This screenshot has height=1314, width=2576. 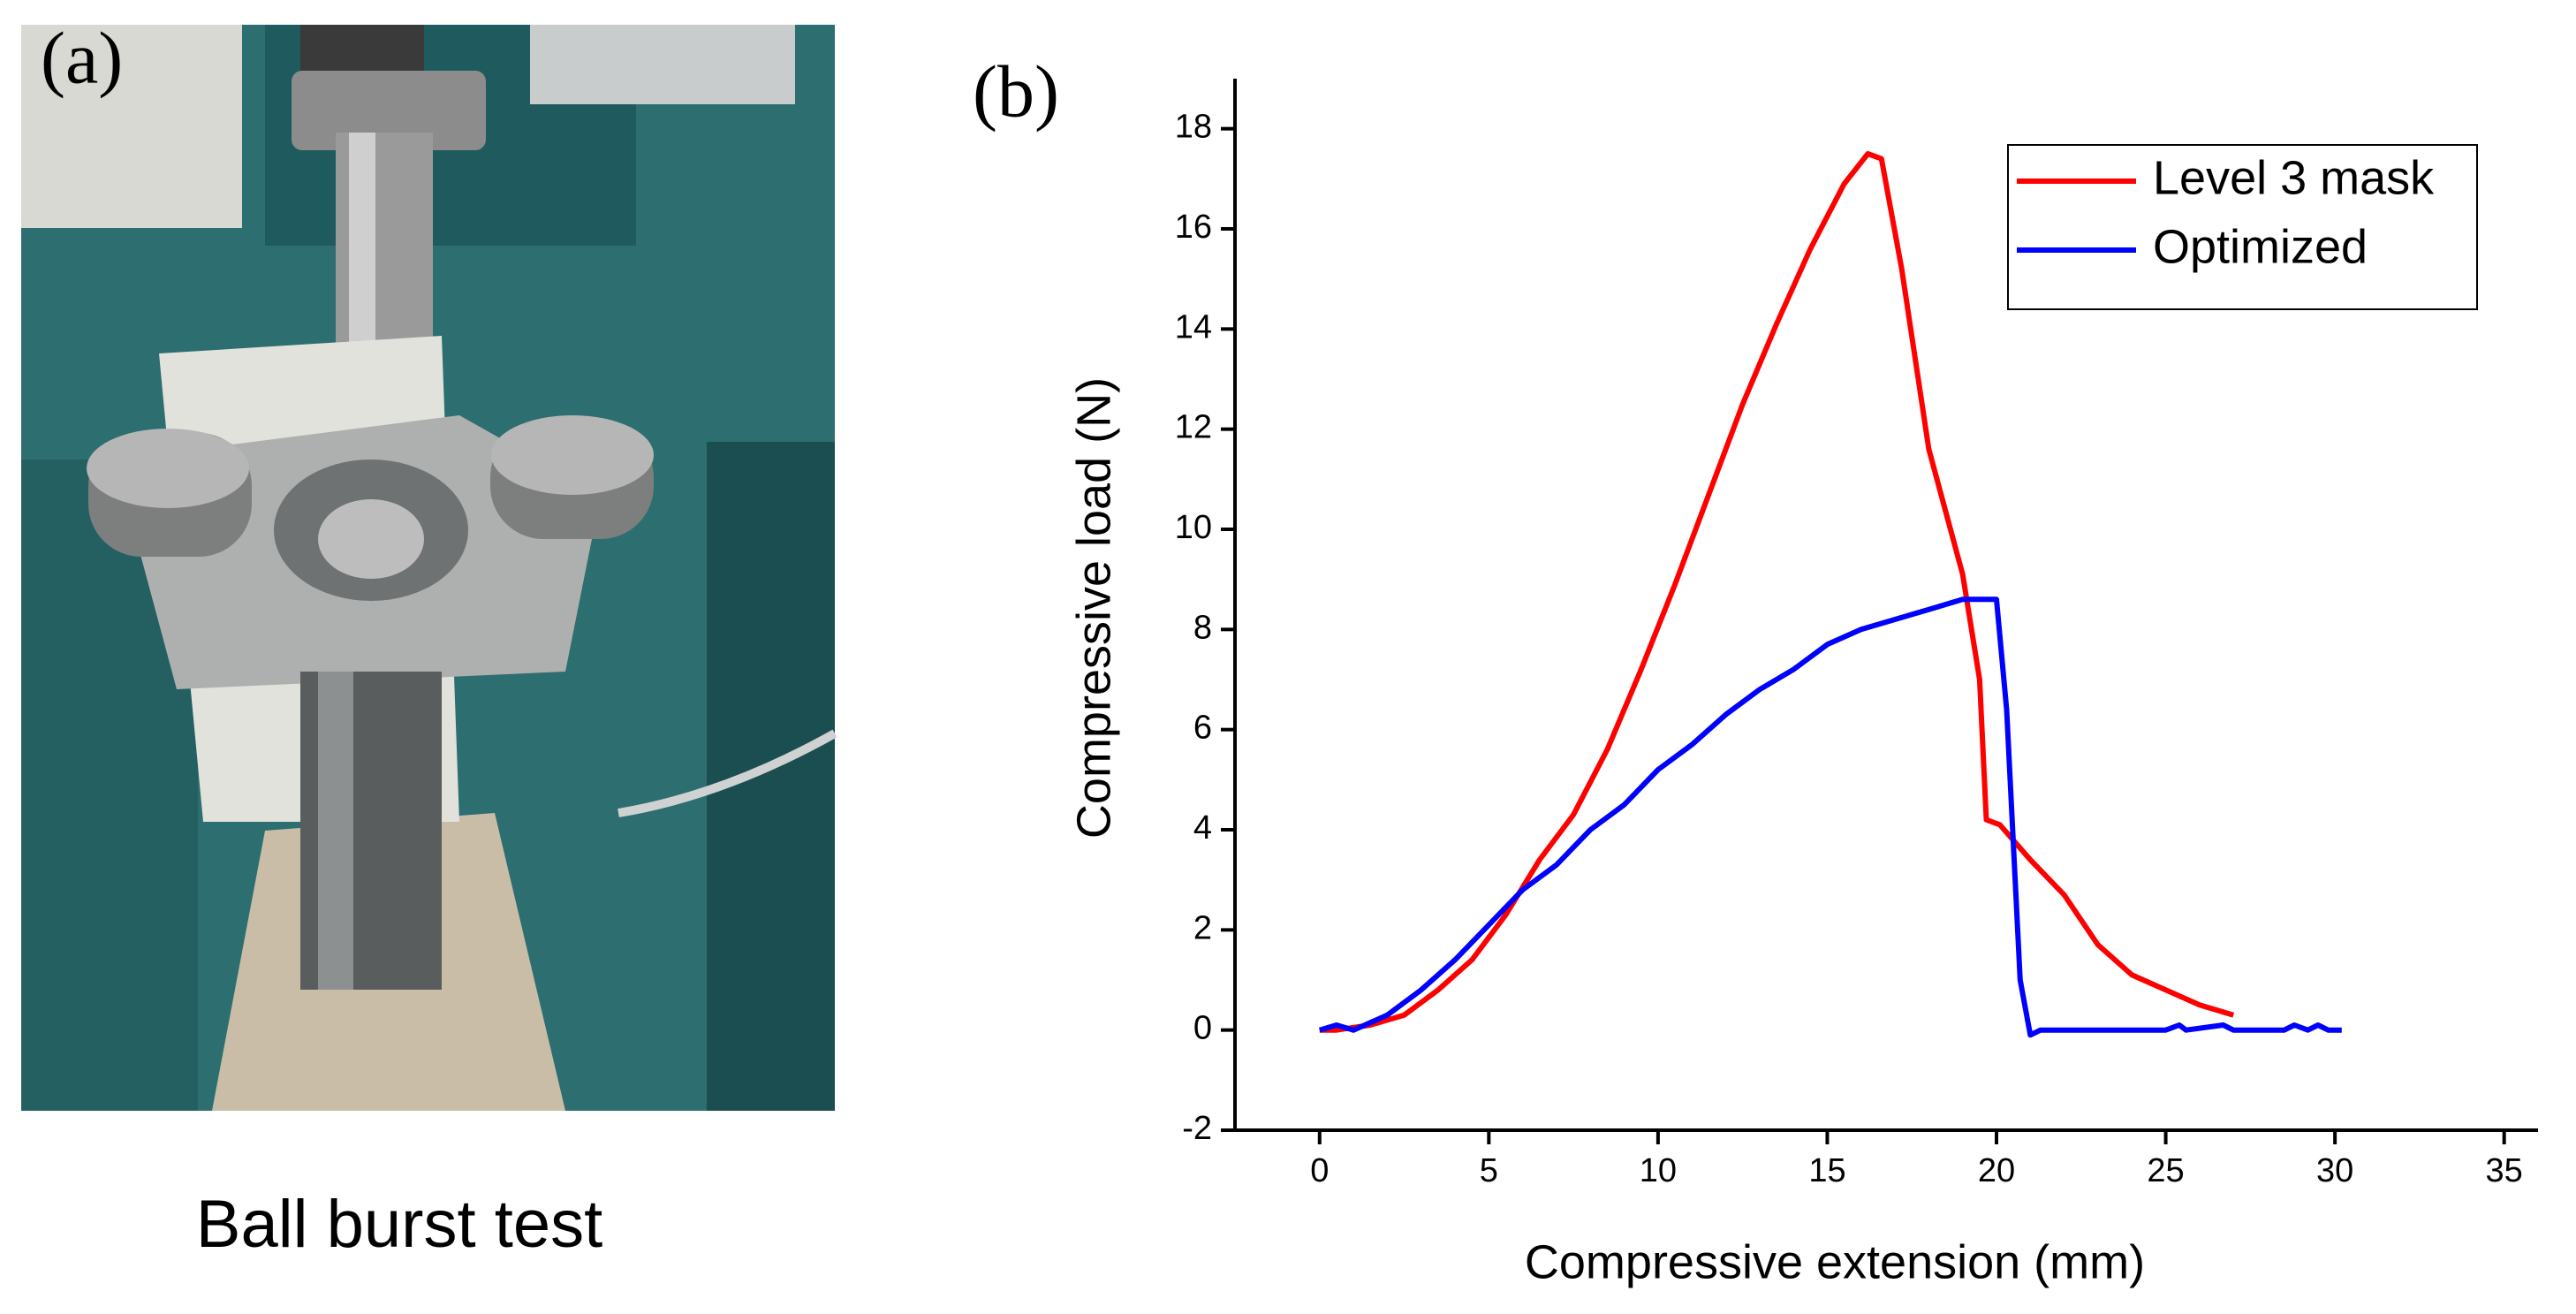 I want to click on x-tick-label: 0, so click(x=1319, y=1170).